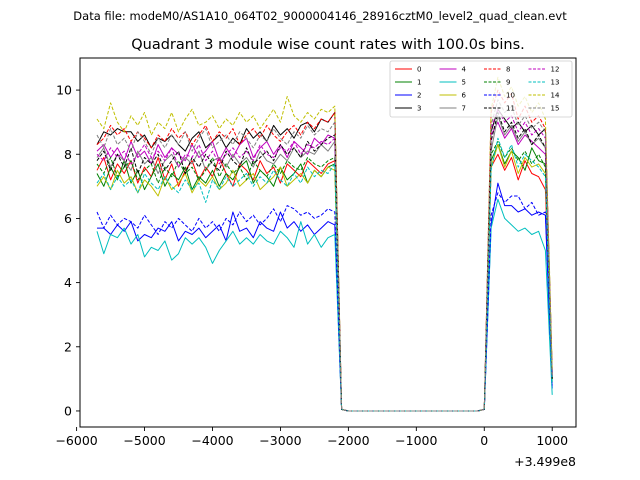  I want to click on legend-label-0: 0, so click(419, 70).